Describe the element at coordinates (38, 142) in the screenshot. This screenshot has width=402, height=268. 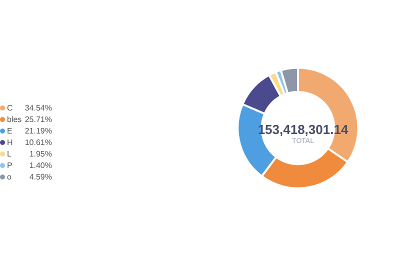
I see `data-label: 10.61%` at that location.